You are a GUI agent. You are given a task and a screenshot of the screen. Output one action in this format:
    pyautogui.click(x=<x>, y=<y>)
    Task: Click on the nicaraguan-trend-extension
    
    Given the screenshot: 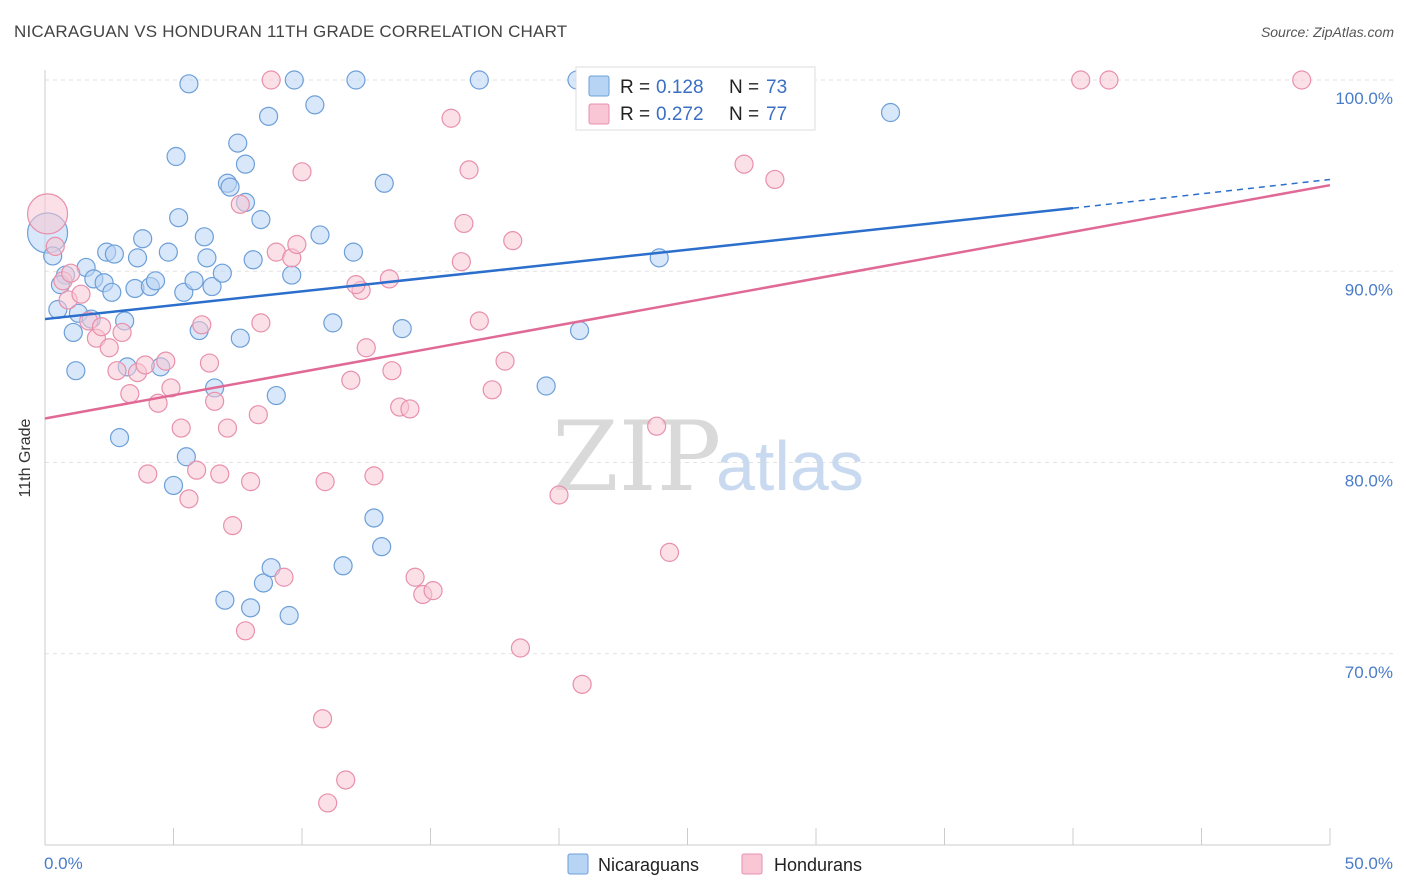 What is the action you would take?
    pyautogui.click(x=1201, y=193)
    